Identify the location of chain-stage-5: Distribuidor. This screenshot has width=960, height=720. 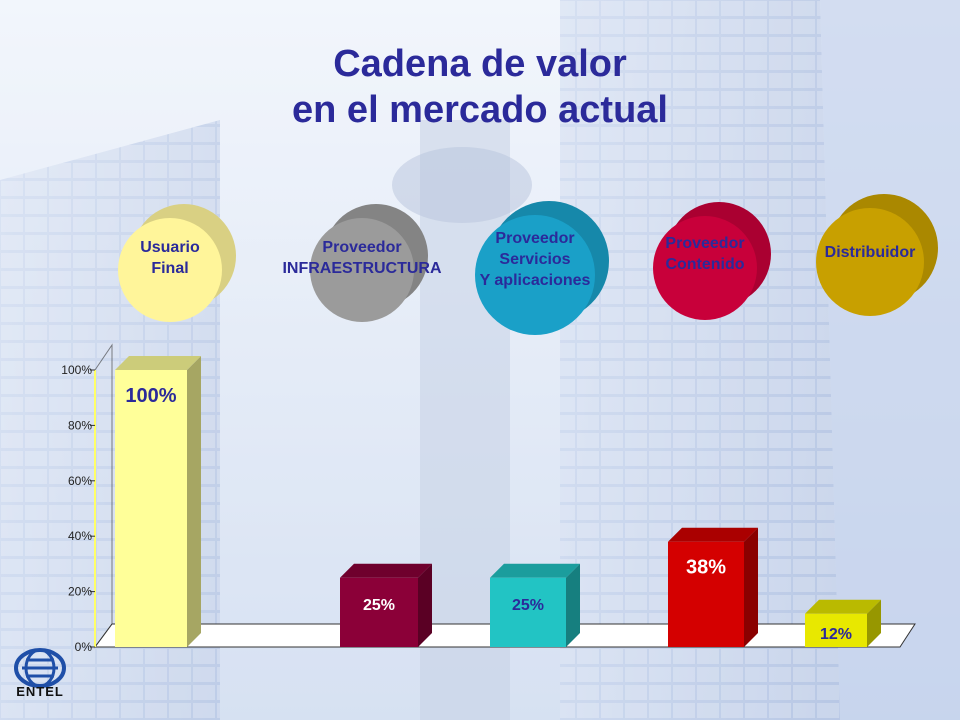
(877, 255).